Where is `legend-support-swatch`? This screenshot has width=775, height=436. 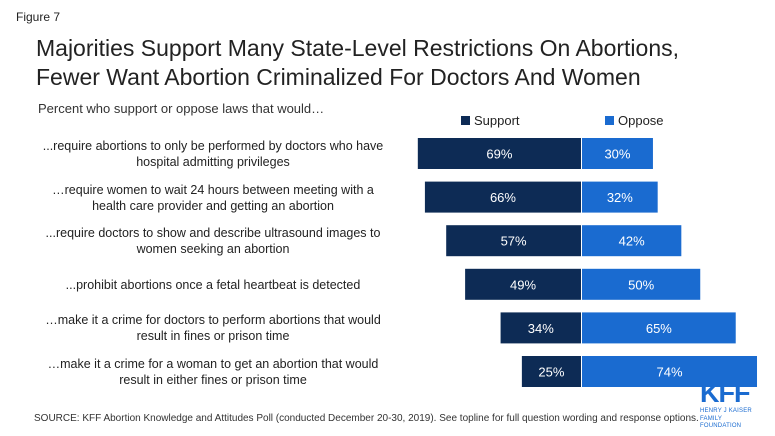 legend-support-swatch is located at coordinates (465, 120).